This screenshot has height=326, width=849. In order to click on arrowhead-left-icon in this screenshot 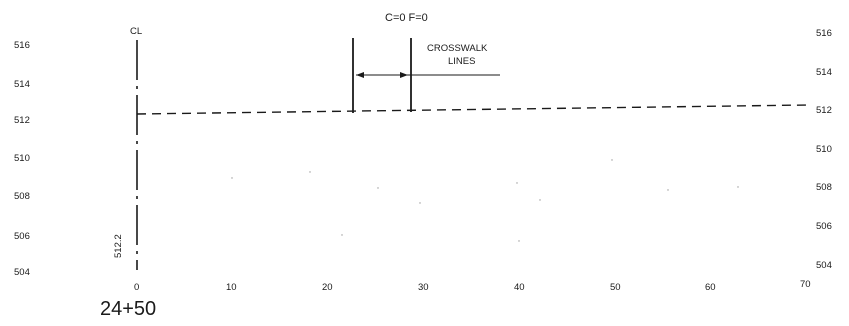, I will do `click(360, 75)`.